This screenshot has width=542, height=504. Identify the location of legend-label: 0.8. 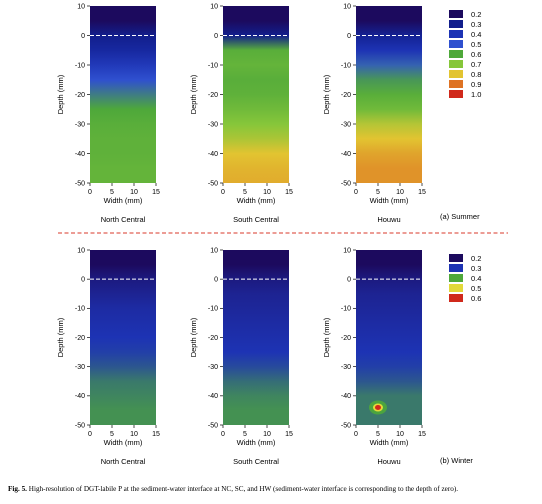
(476, 74).